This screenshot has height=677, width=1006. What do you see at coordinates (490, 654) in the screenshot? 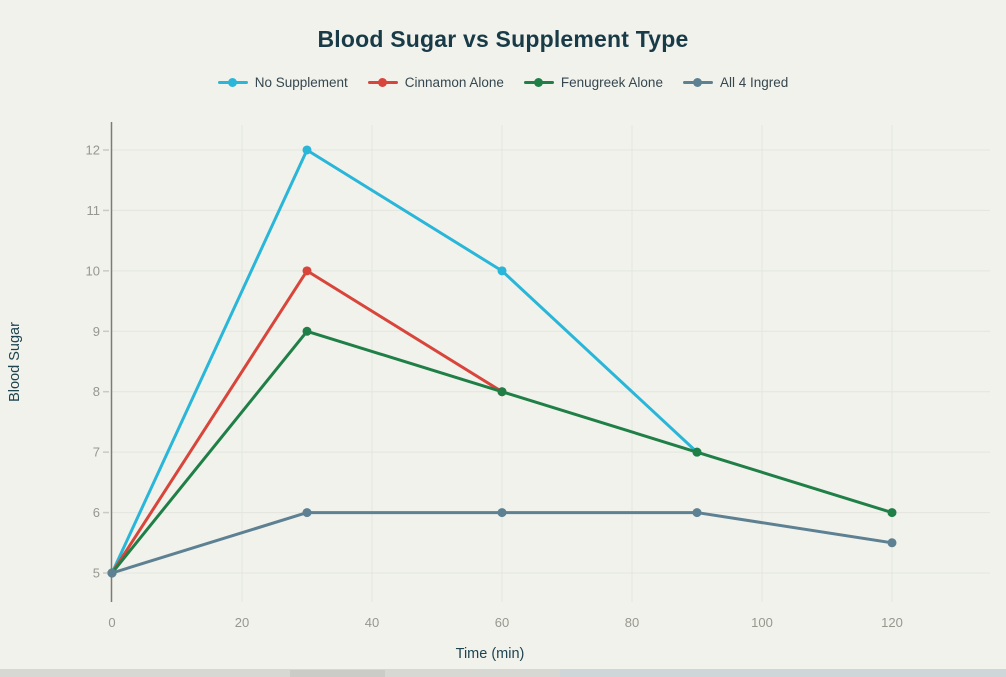
I see `x-axis-title: Time (min)` at bounding box center [490, 654].